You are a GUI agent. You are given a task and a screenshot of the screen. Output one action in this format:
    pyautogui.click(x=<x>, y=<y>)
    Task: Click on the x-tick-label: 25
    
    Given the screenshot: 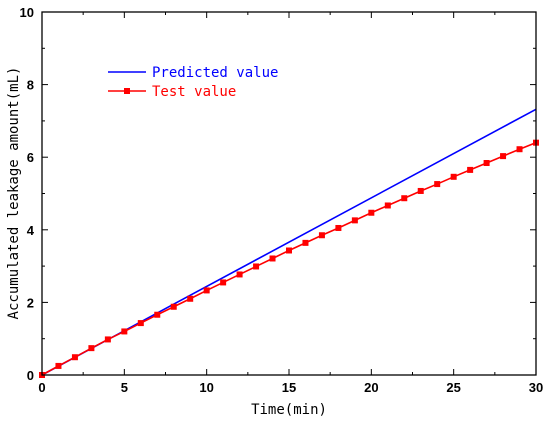 What is the action you would take?
    pyautogui.click(x=453, y=387)
    